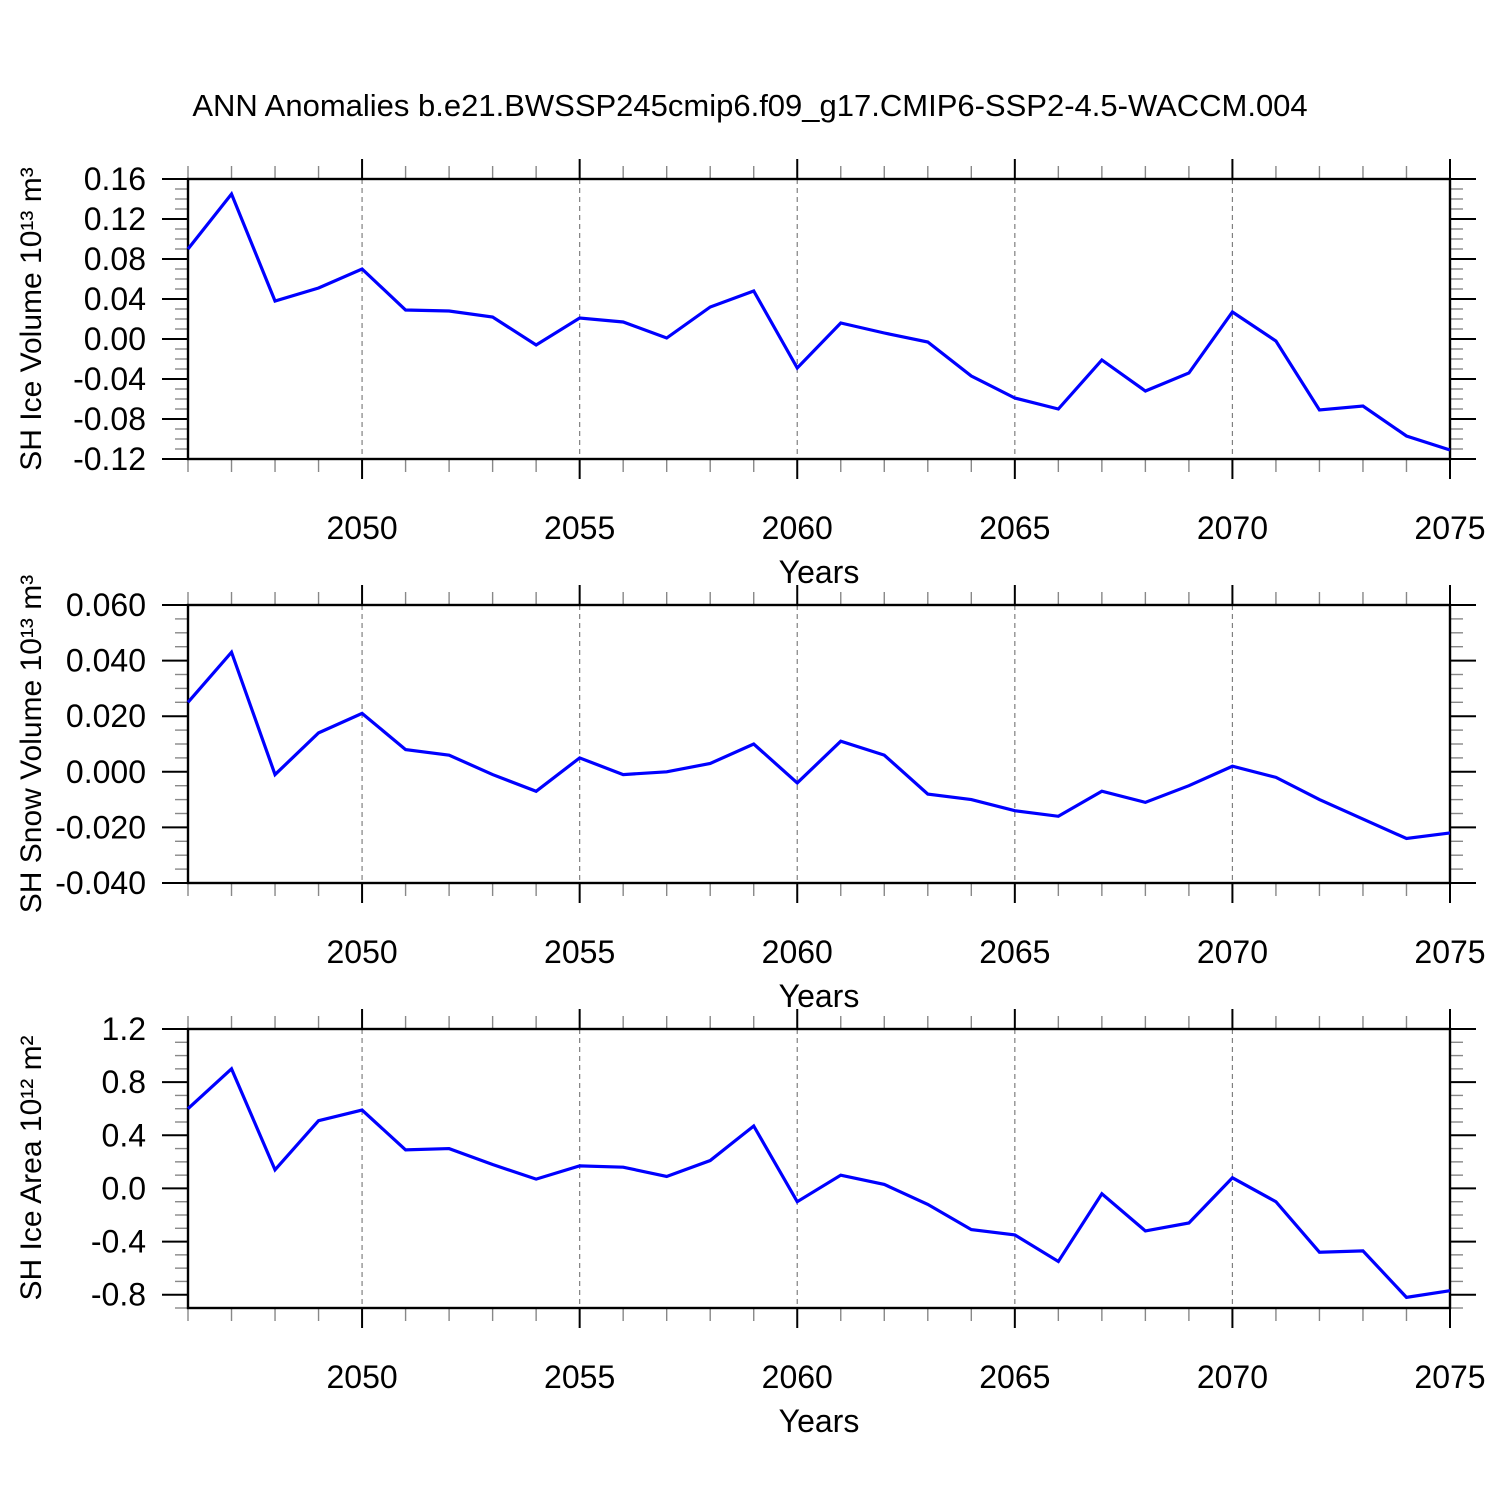  Describe the element at coordinates (31, 744) in the screenshot. I see `y-axis-title-snow-volume: SH Snow Volume 10¹³ m³` at that location.